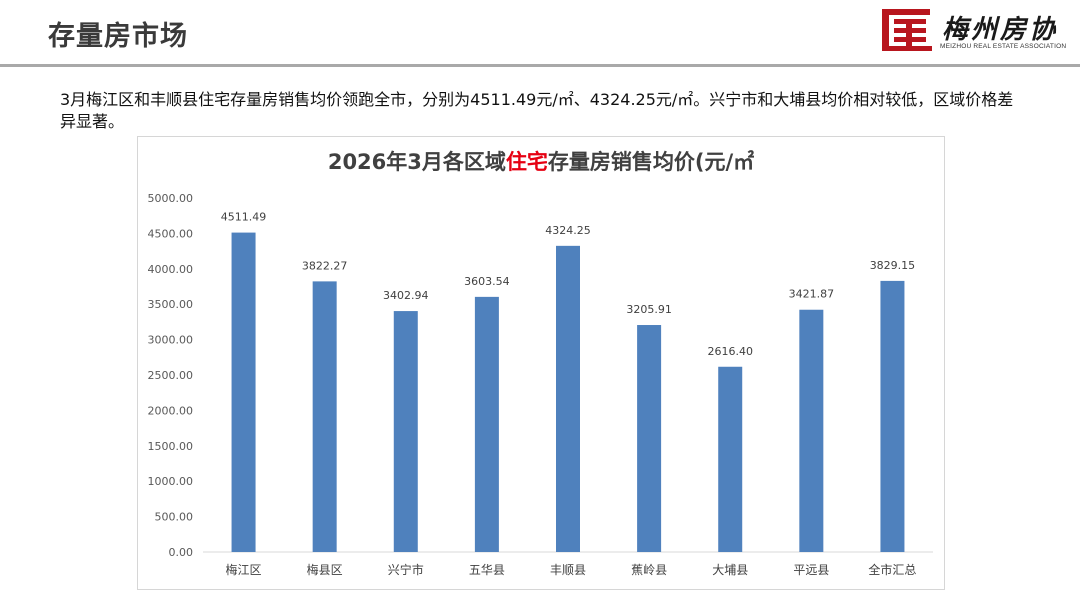  What do you see at coordinates (649, 570) in the screenshot?
I see `x-tick-label: 蕉岭县` at bounding box center [649, 570].